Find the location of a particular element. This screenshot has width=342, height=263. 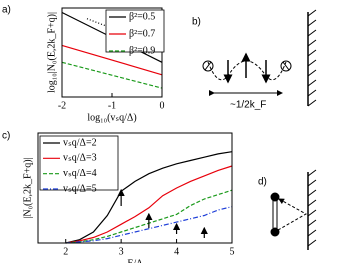

panel-label: a) is located at coordinates (6, 10).